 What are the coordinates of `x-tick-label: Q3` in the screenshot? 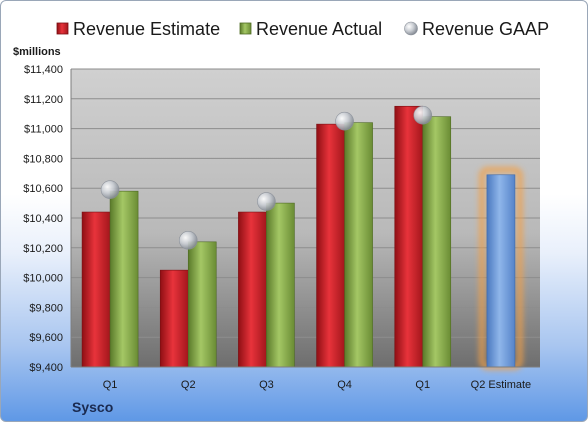 It's located at (266, 385).